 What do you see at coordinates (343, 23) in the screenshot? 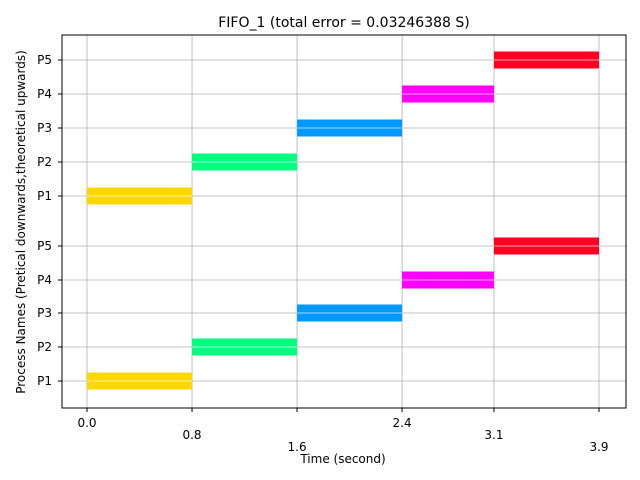
I see `chart-title: FIFO_1 (total error = 0.03246388 S)` at bounding box center [343, 23].